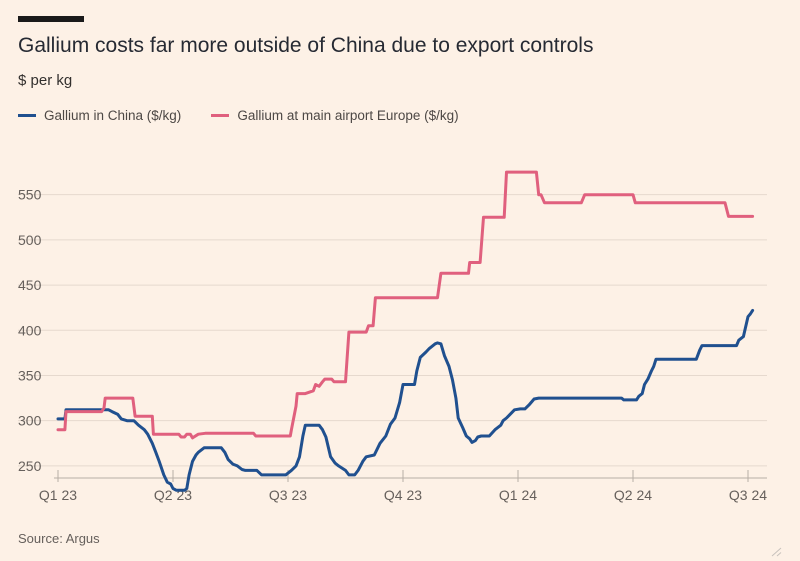 This screenshot has width=800, height=561. I want to click on x-tick-label-Q2-24: Q2 24, so click(633, 495).